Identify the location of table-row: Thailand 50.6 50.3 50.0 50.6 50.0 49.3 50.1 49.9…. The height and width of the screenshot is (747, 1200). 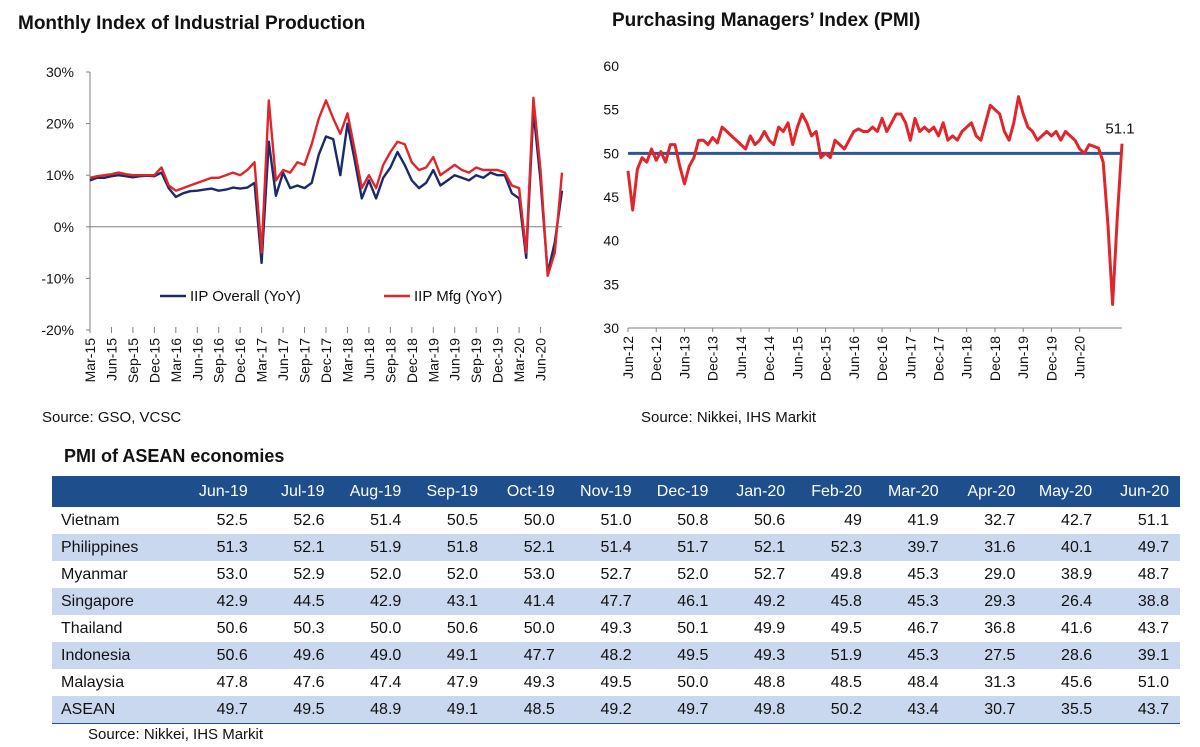
(616, 628).